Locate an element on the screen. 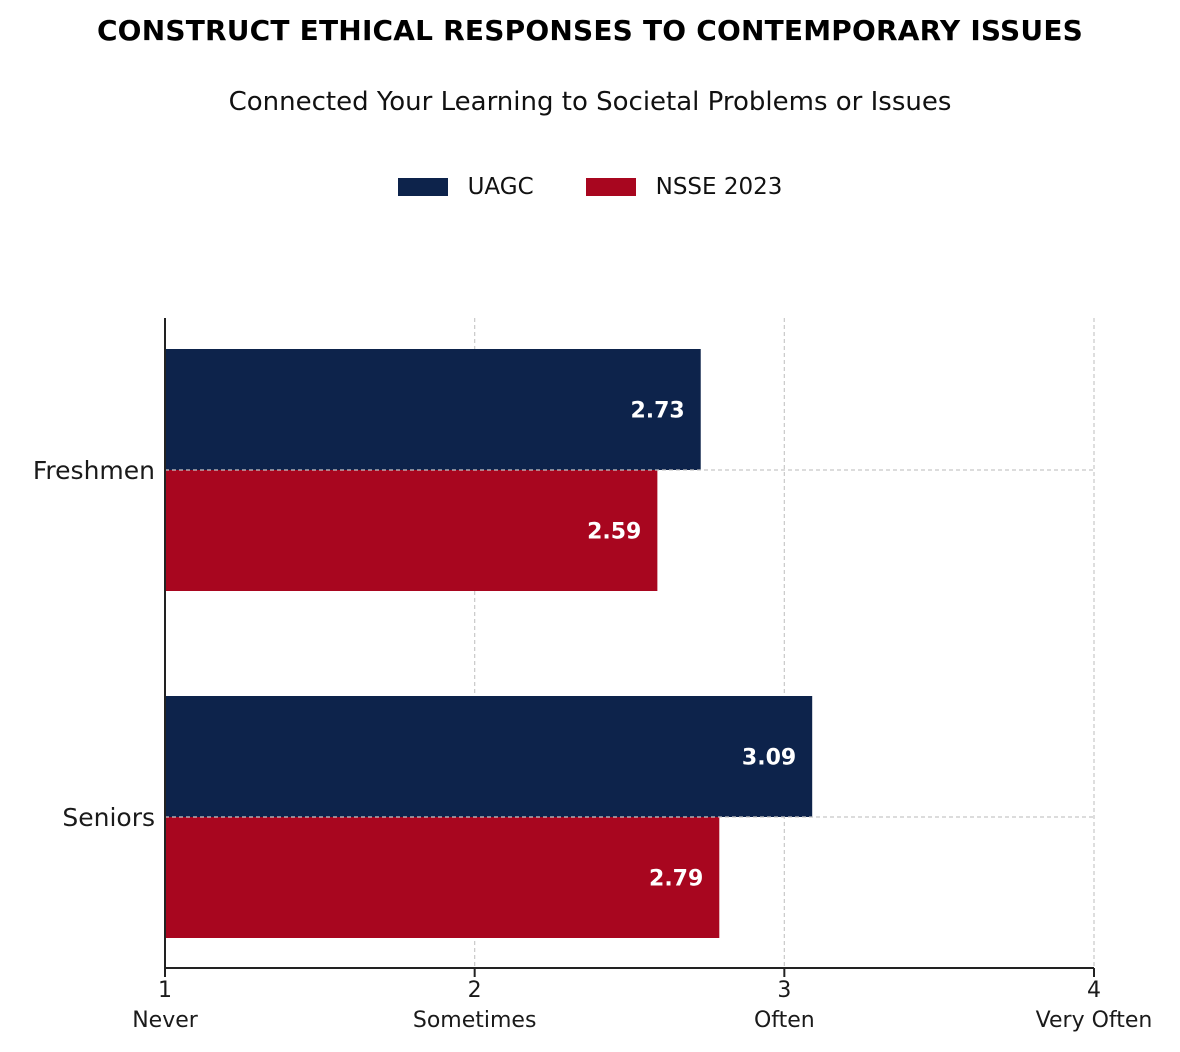  x-tick-label-1: Never is located at coordinates (165, 1020).